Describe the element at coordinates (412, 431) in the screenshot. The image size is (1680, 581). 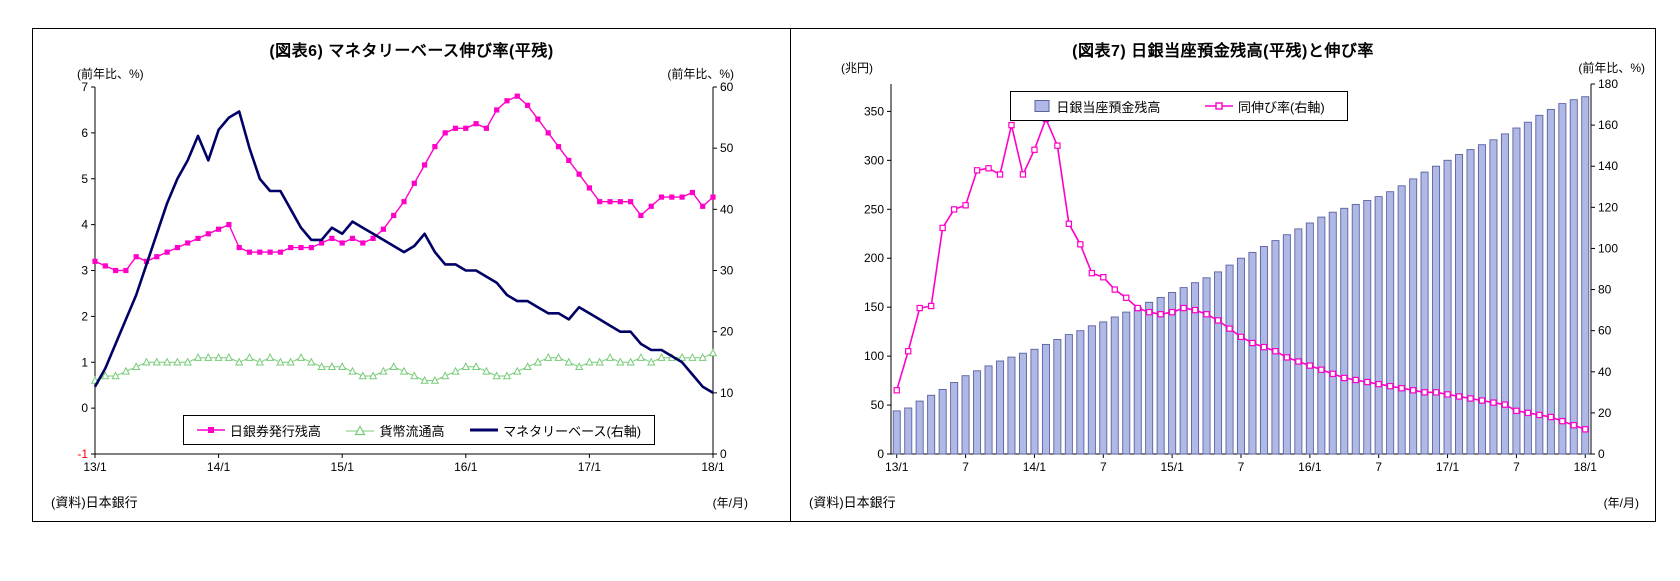
I see `legend-label-currency: 貨幣流通高` at that location.